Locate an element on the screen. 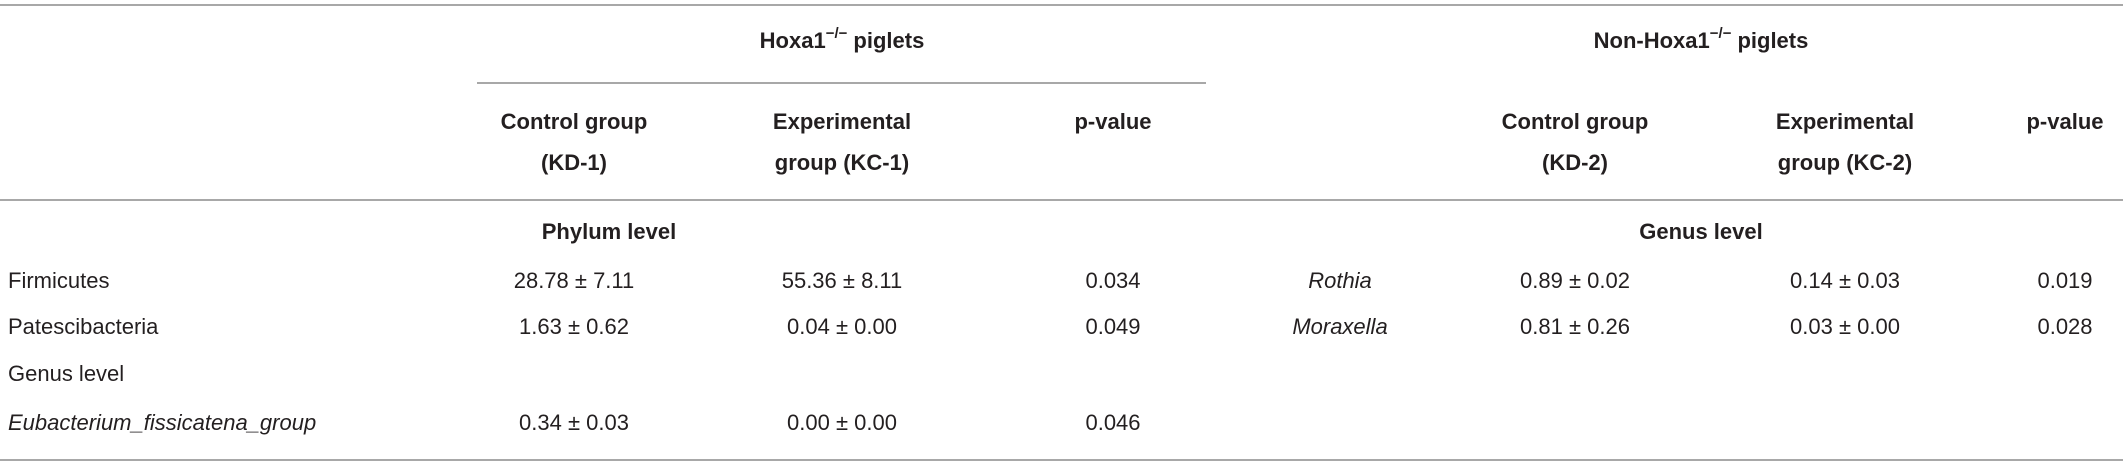 Image resolution: width=2123 pixels, height=464 pixels. cell: 0.34 ± 0.03 is located at coordinates (574, 422).